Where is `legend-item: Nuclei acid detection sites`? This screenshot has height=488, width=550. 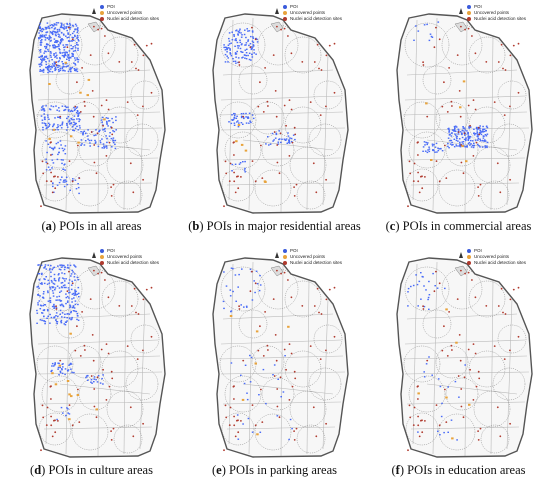 legend-item: Nuclei acid detection sites is located at coordinates (129, 263).